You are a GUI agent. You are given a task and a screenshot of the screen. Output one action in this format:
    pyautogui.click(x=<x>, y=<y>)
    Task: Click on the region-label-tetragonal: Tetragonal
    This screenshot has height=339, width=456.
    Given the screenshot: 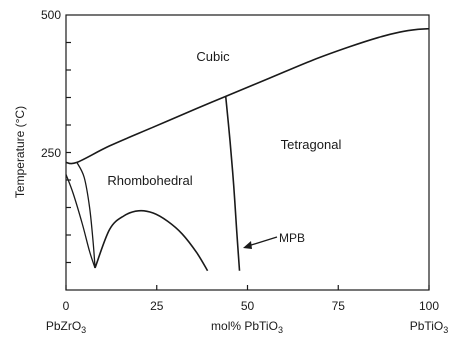 What is the action you would take?
    pyautogui.click(x=311, y=144)
    